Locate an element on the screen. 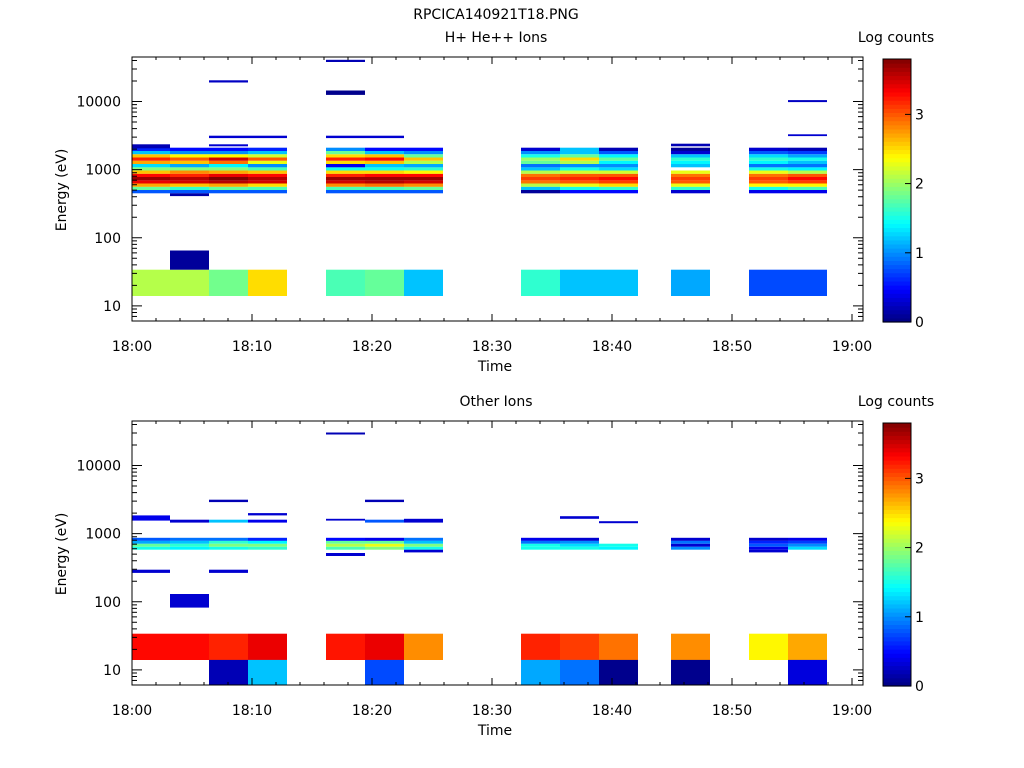 This screenshot has width=1024, height=768. colorbar-tick-label: 2 is located at coordinates (919, 549).